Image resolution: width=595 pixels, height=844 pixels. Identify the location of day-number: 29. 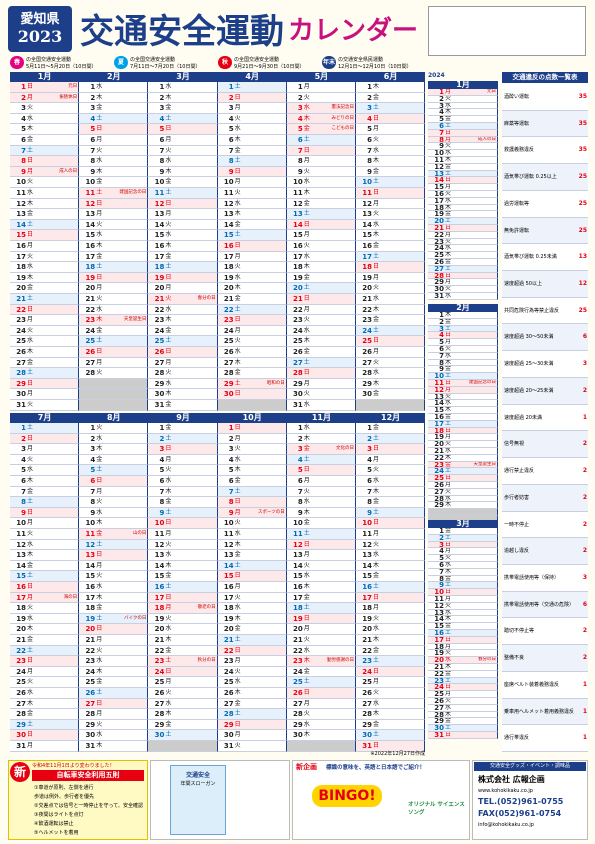
(298, 383).